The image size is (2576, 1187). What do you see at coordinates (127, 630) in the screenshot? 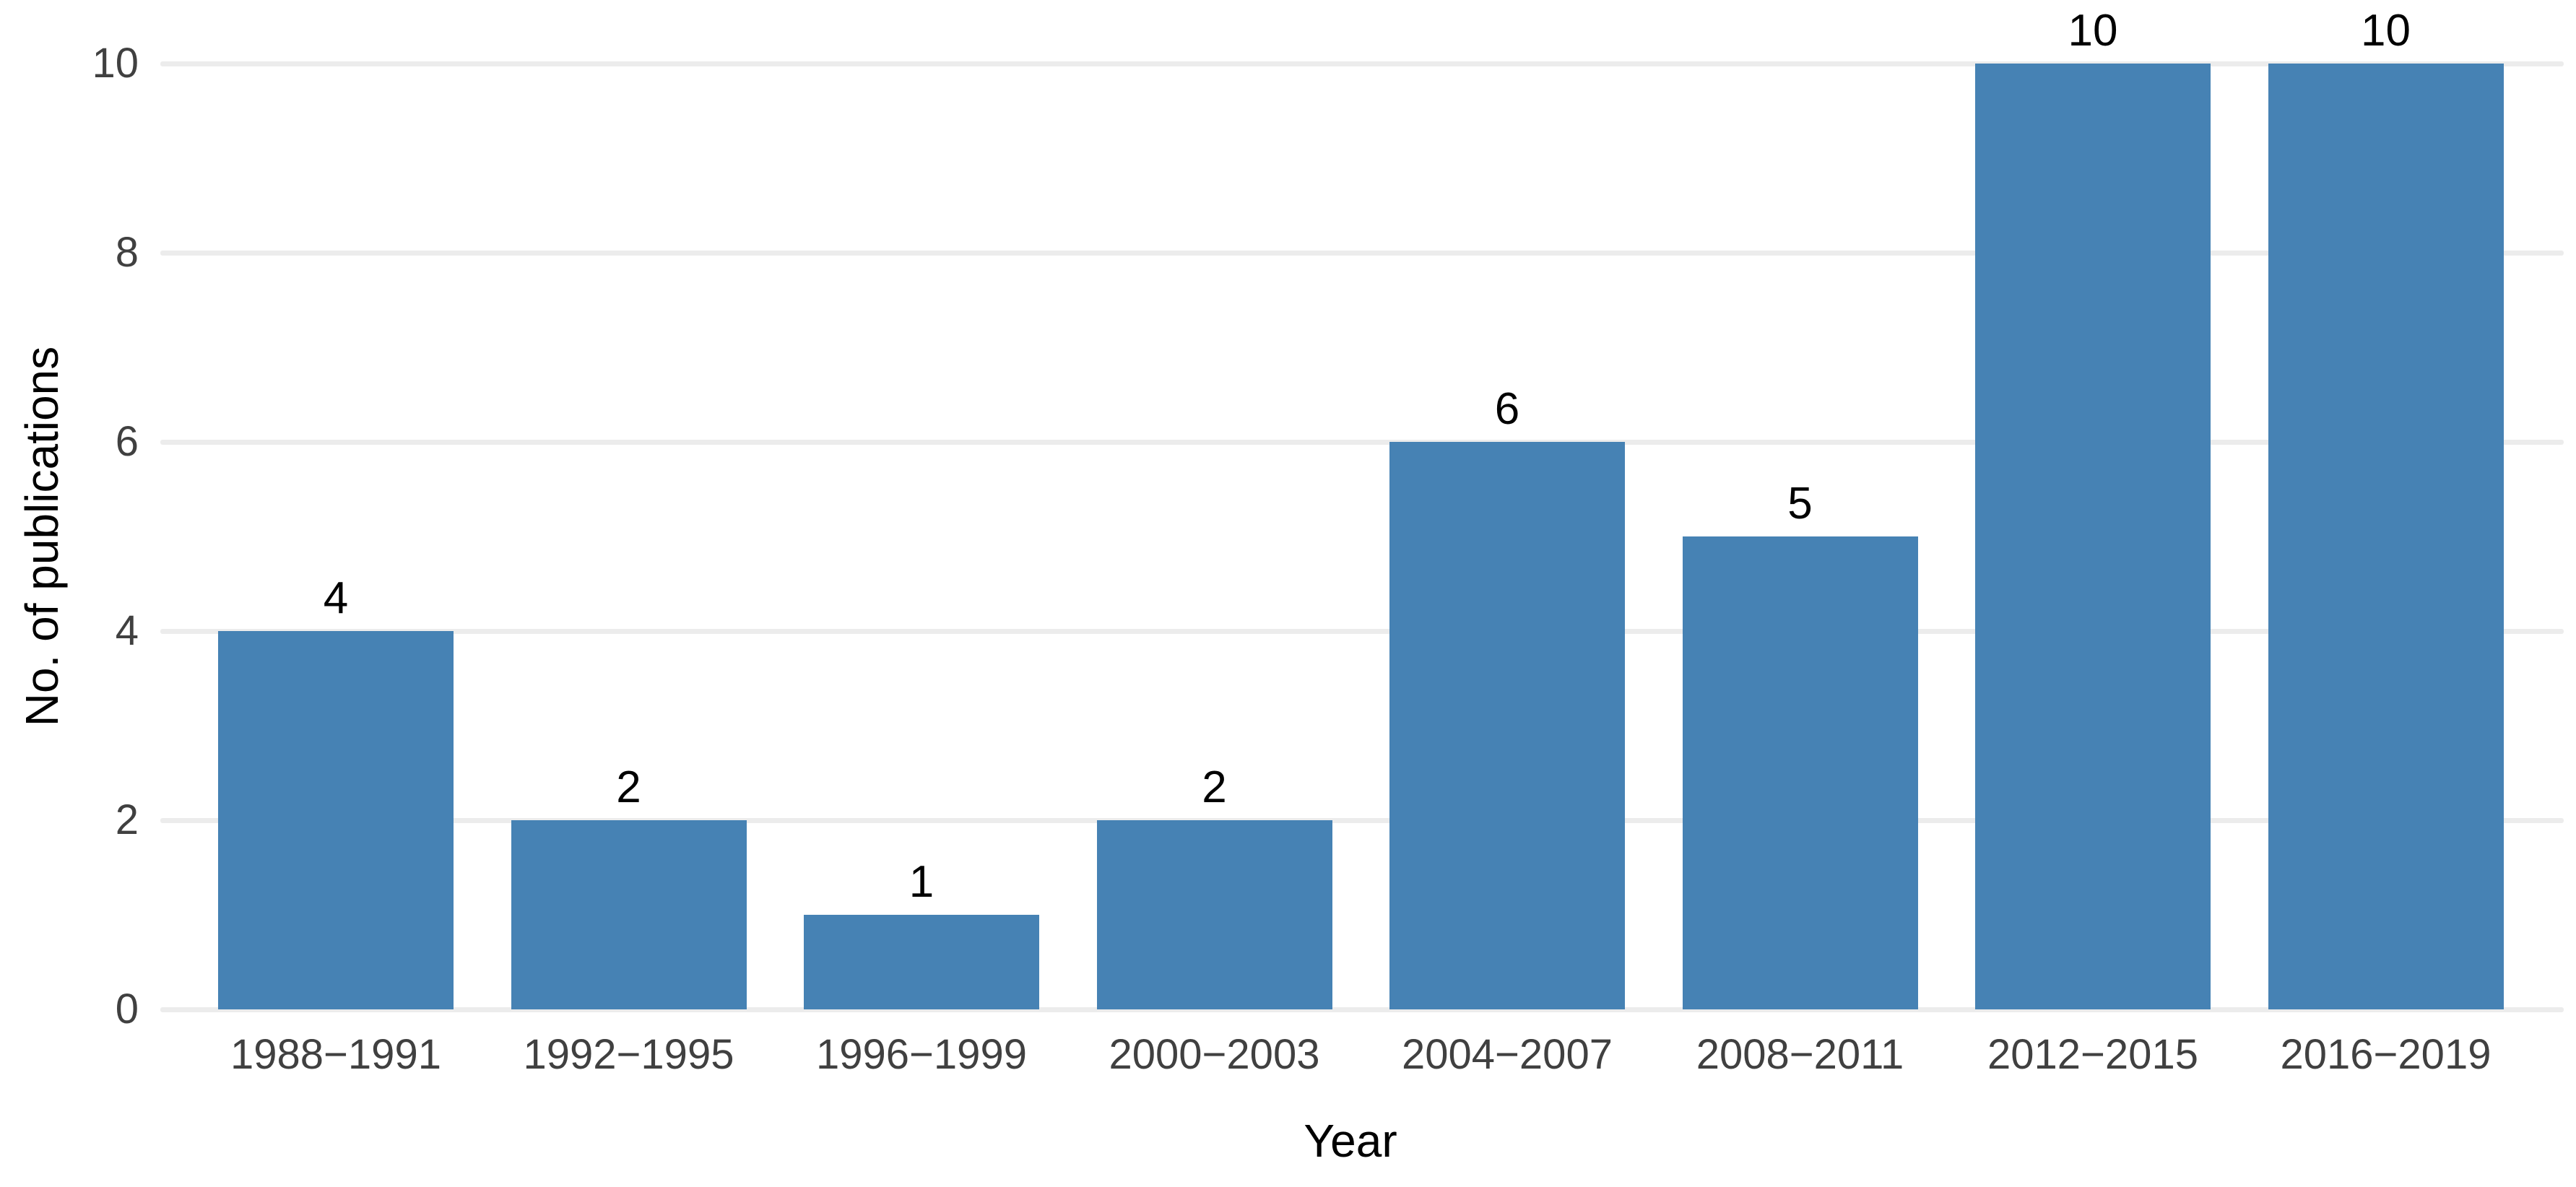
I see `y-tick-label: 4` at bounding box center [127, 630].